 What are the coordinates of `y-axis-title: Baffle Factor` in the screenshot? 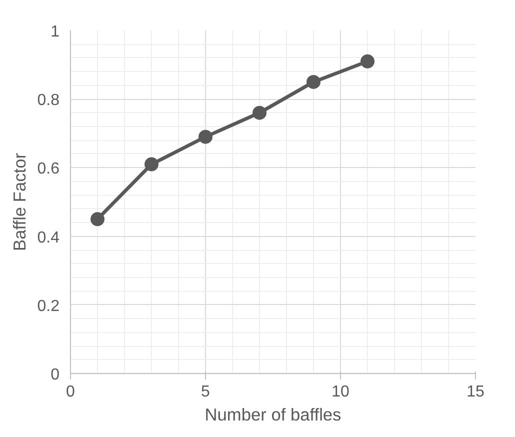 It's located at (19, 201).